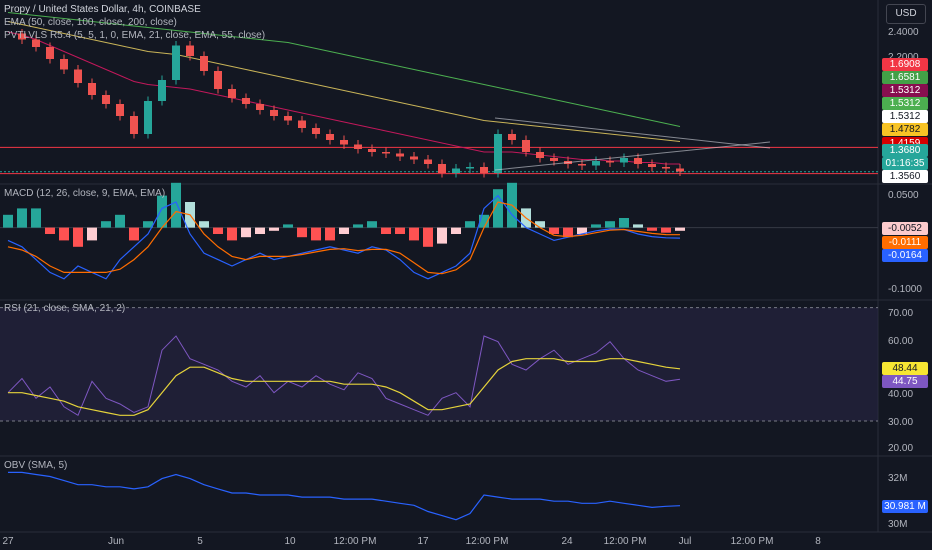  Describe the element at coordinates (900, 448) in the screenshot. I see `rsi-tick-label: 20.00` at that location.